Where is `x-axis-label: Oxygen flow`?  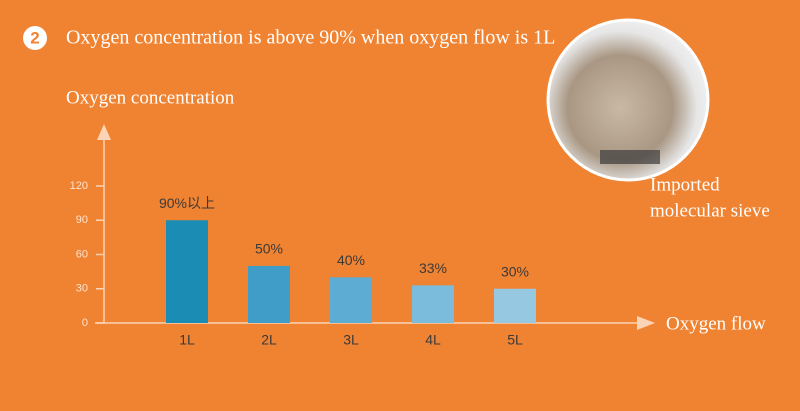
x-axis-label: Oxygen flow is located at coordinates (716, 323).